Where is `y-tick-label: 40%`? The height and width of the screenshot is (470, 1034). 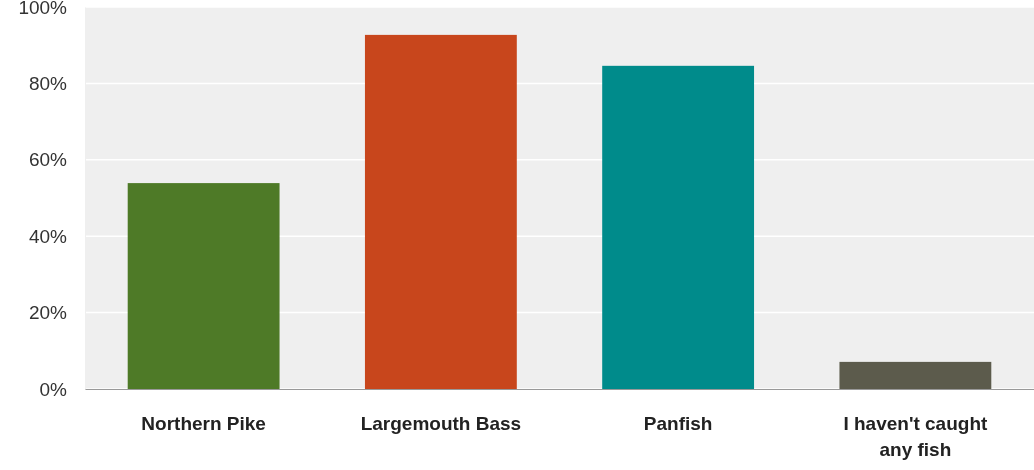
y-tick-label: 40% is located at coordinates (48, 236).